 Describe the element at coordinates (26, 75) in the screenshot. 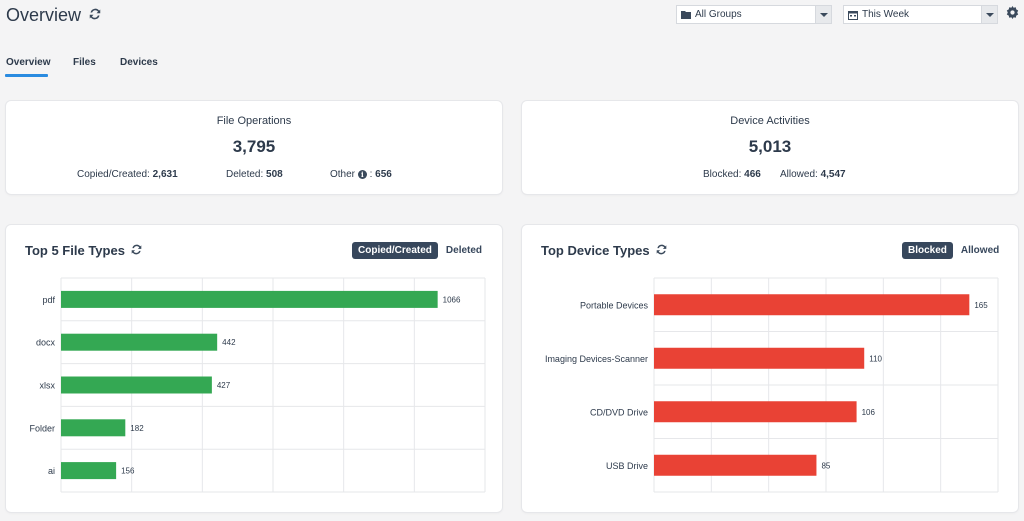

I see `active-tab-indicator` at that location.